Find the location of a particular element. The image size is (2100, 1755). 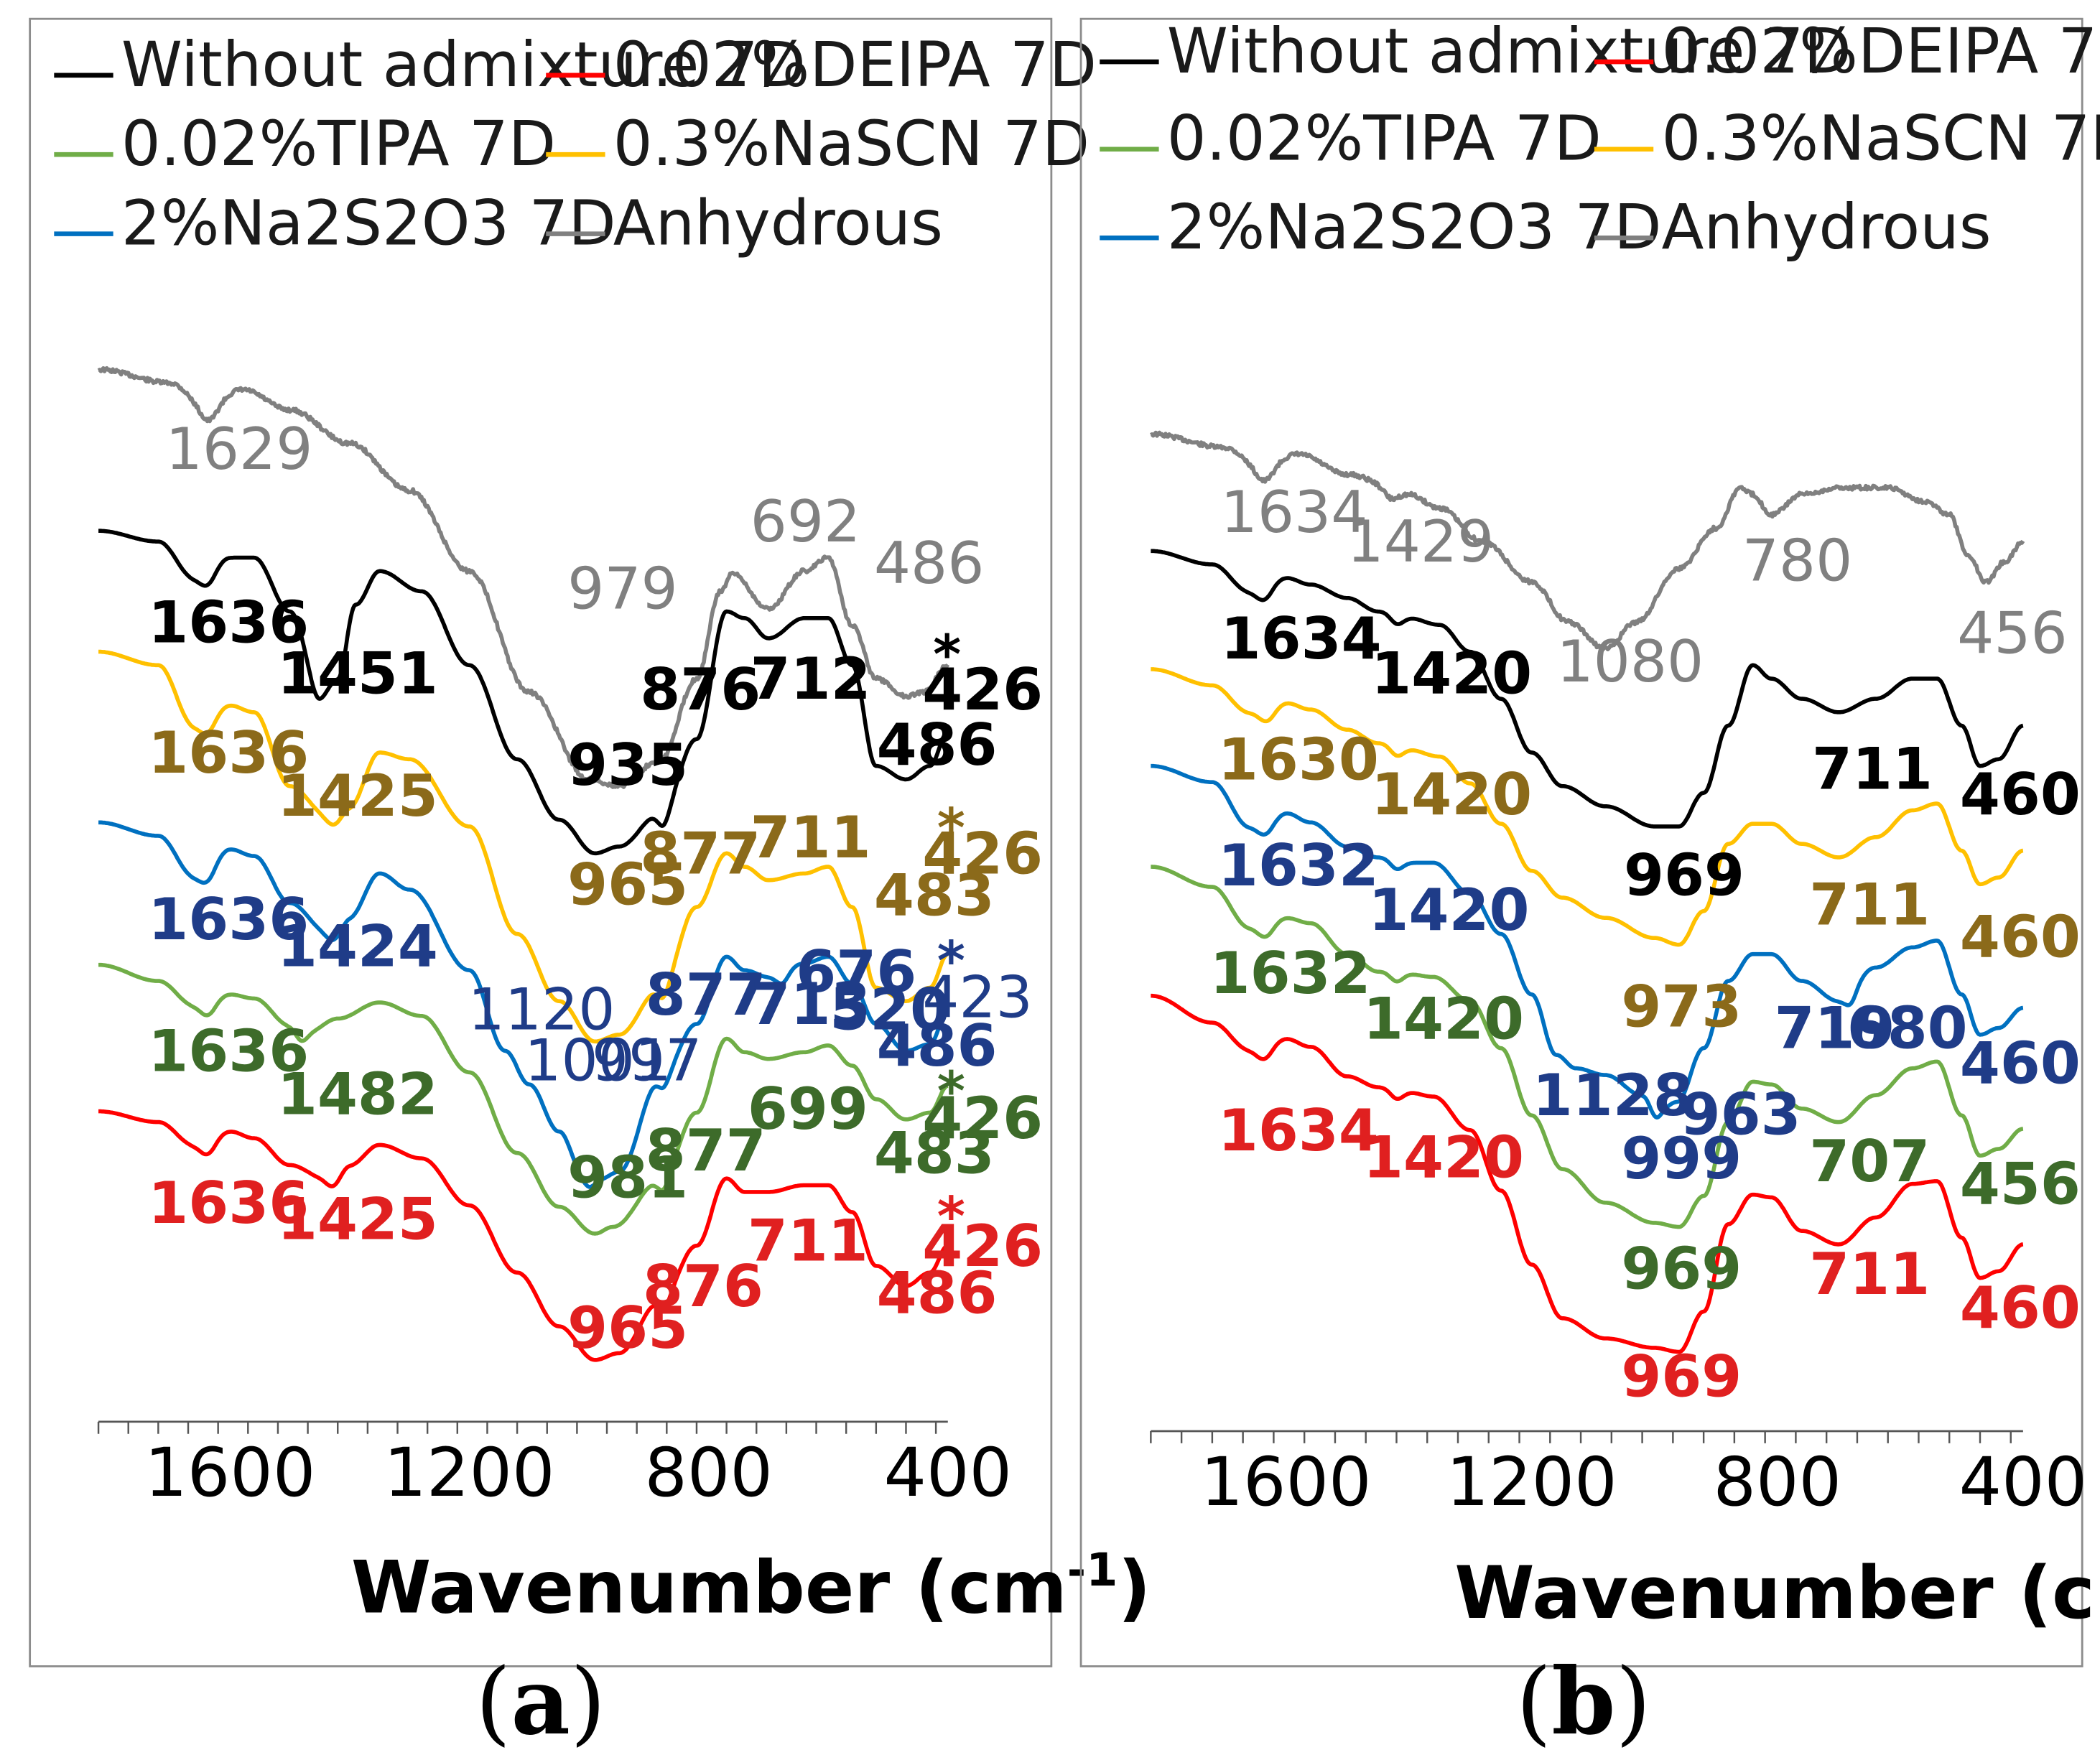

peak-label: 997 is located at coordinates (647, 1060).